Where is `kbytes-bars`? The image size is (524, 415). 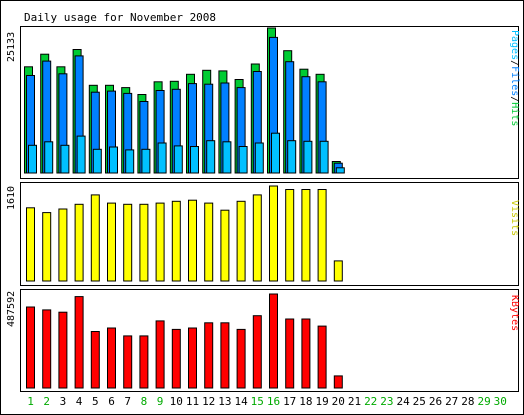
kbytes-bars is located at coordinates (184, 341).